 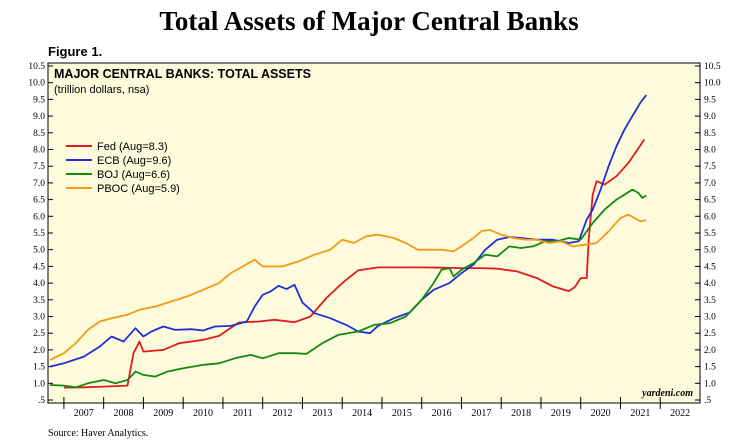 What do you see at coordinates (521, 413) in the screenshot?
I see `x-tick-label: 2018` at bounding box center [521, 413].